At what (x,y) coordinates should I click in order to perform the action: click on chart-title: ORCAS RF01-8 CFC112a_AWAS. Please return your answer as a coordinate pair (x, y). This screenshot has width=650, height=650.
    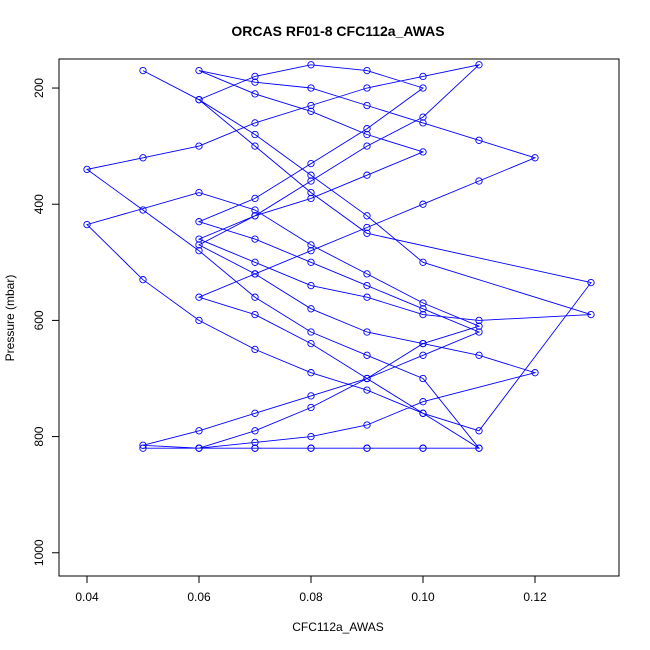
    Looking at the image, I should click on (337, 31).